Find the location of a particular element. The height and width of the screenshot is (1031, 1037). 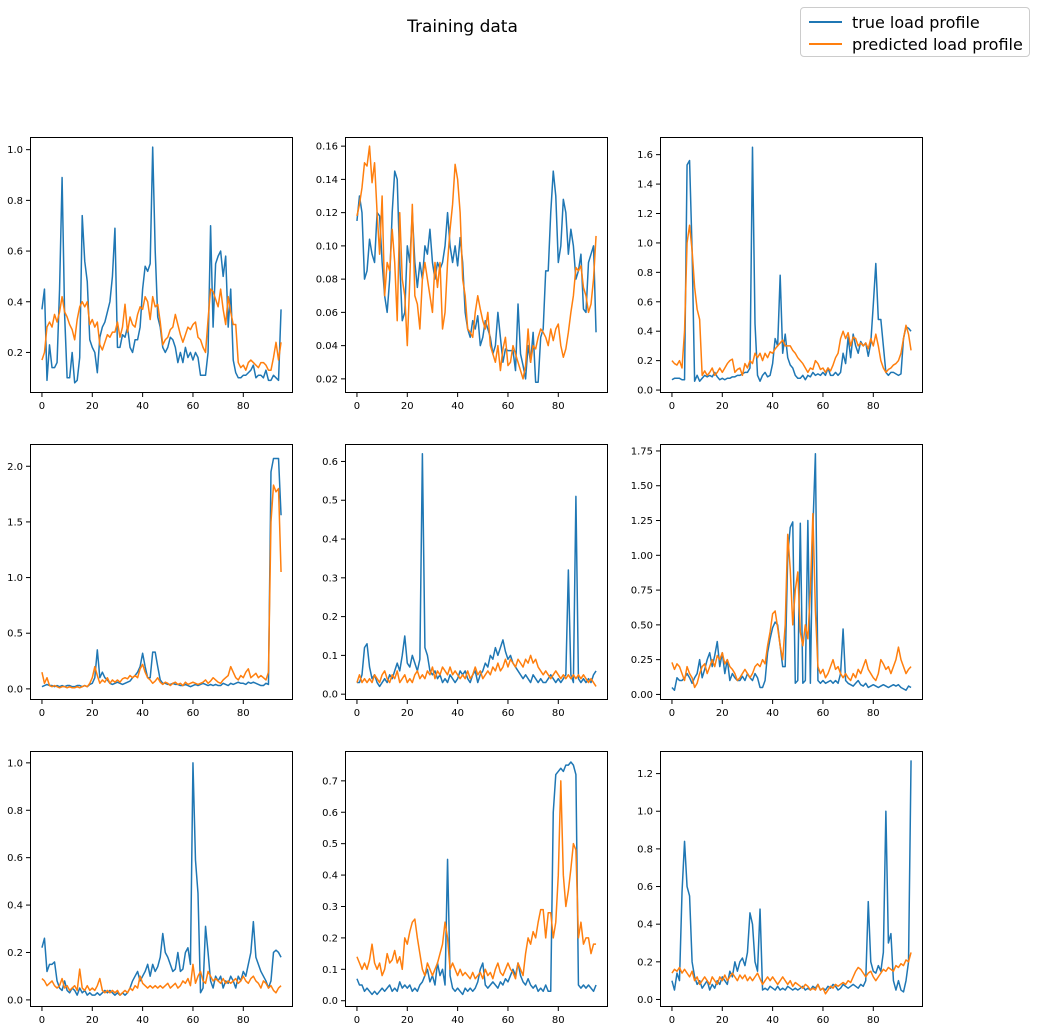

legend: true load profile predicted load profile is located at coordinates (915, 32).